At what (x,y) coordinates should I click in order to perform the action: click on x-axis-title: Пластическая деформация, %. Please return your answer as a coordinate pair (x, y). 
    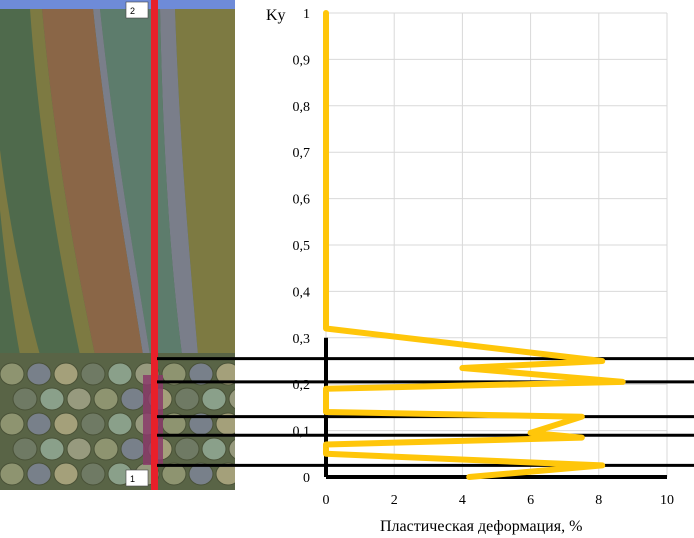
    Looking at the image, I should click on (481, 526).